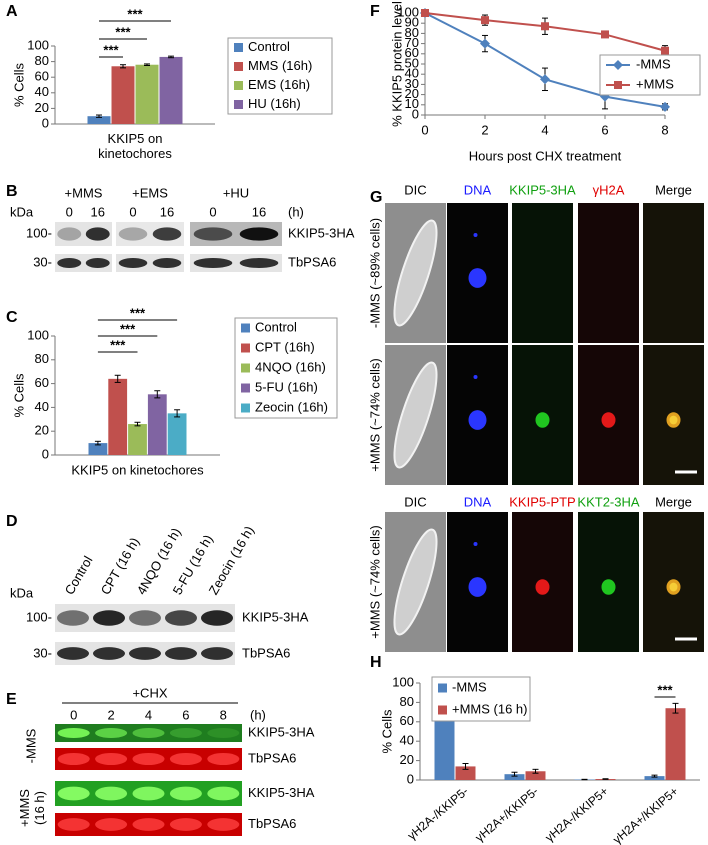 This screenshot has width=708, height=845. Describe the element at coordinates (12, 191) in the screenshot. I see `panel-letter: B` at that location.